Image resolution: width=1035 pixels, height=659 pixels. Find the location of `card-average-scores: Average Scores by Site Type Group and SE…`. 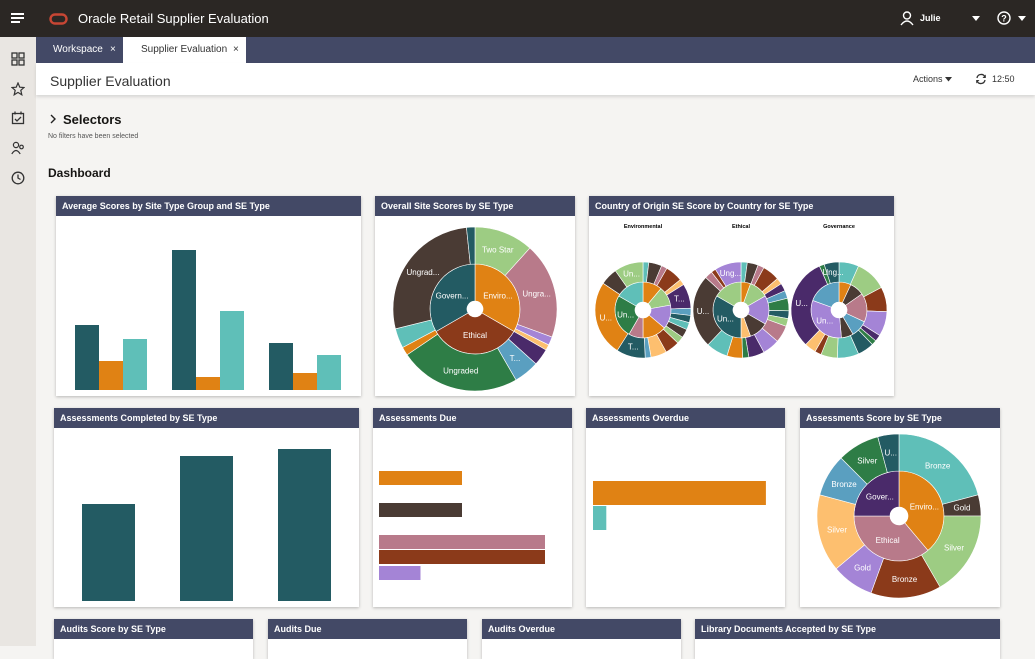

card-average-scores: Average Scores by Site Type Group and SE… is located at coordinates (208, 296).